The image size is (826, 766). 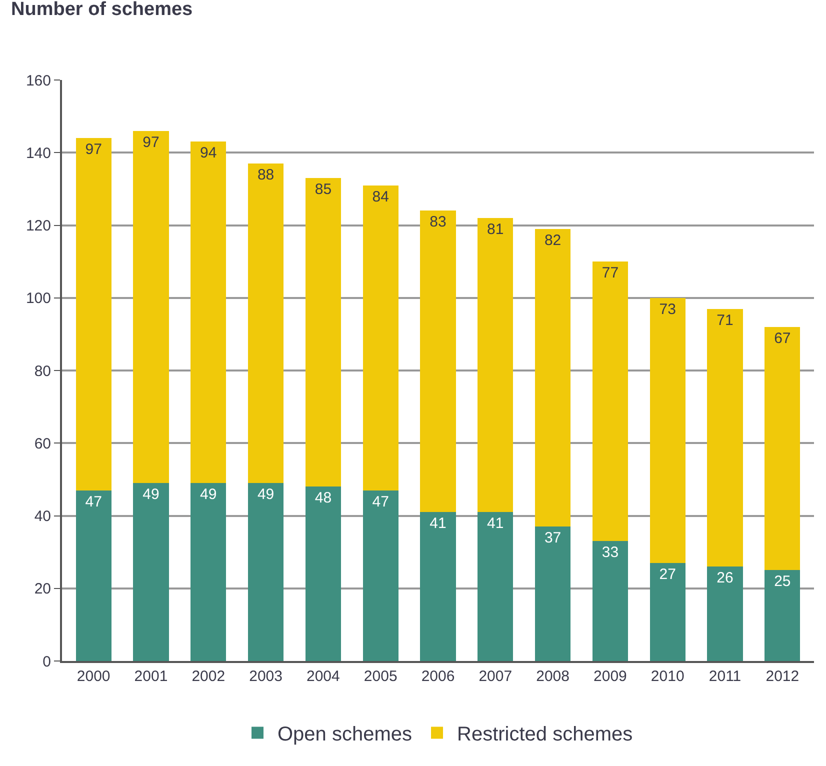 I want to click on y-tick-label: 120, so click(x=38, y=226).